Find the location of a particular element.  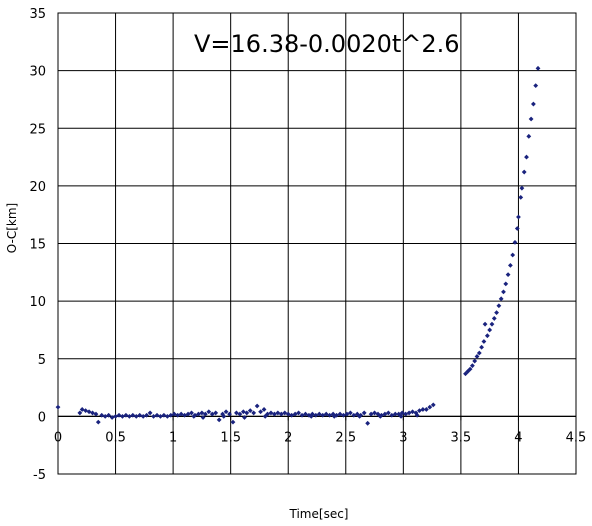

x-axis-title: Time[sec] is located at coordinates (319, 514).